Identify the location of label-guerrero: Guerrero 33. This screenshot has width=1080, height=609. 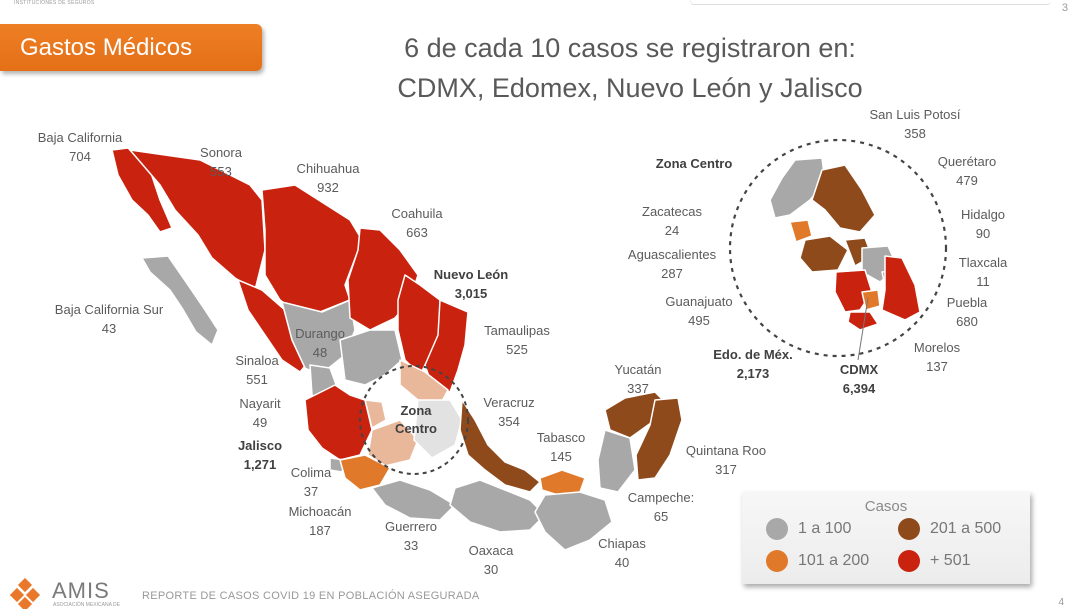
(411, 536).